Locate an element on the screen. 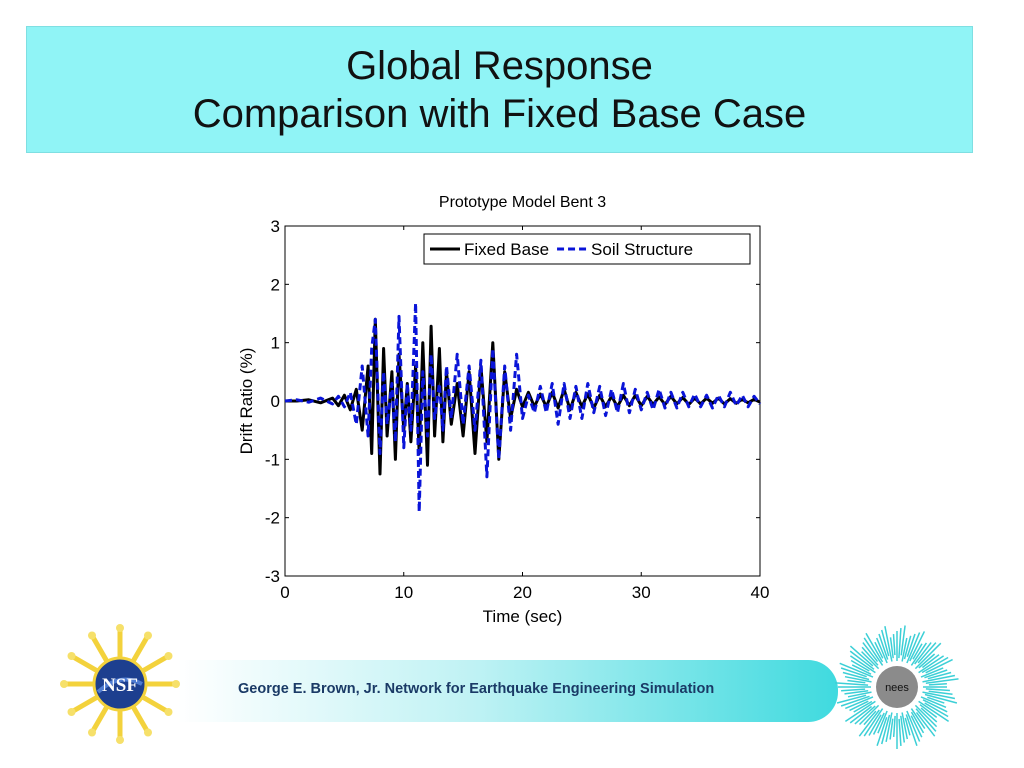 The width and height of the screenshot is (1024, 768). y-tick-label: -3 is located at coordinates (272, 576).